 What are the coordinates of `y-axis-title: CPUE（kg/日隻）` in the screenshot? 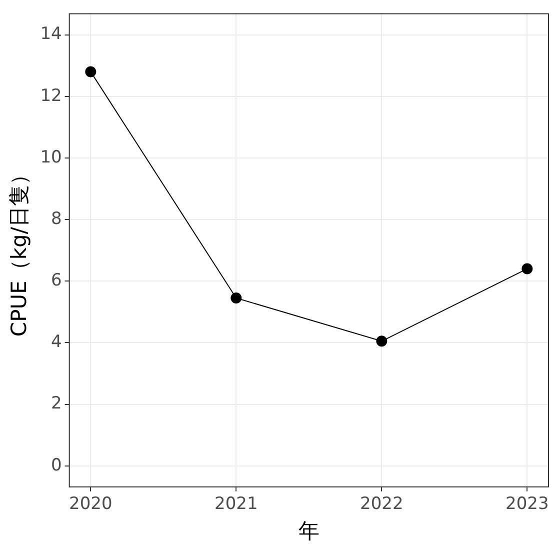 It's located at (19, 250).